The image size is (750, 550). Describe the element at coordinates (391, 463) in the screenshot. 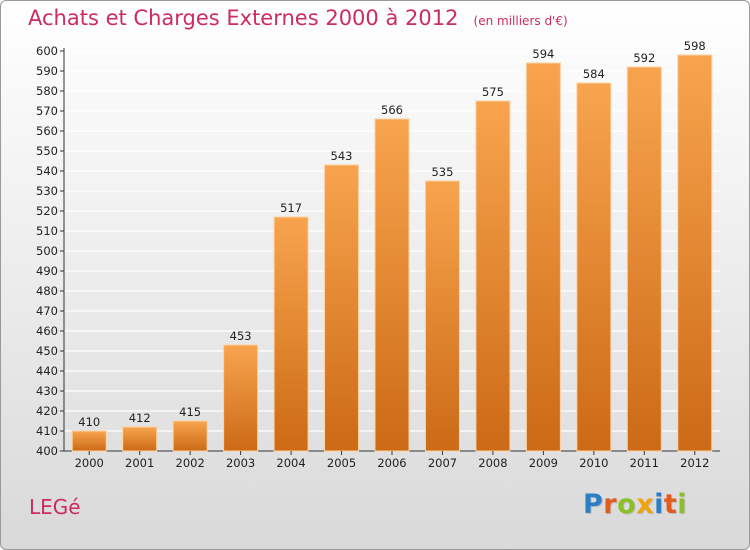

I see `x-tick-label: 2006` at that location.